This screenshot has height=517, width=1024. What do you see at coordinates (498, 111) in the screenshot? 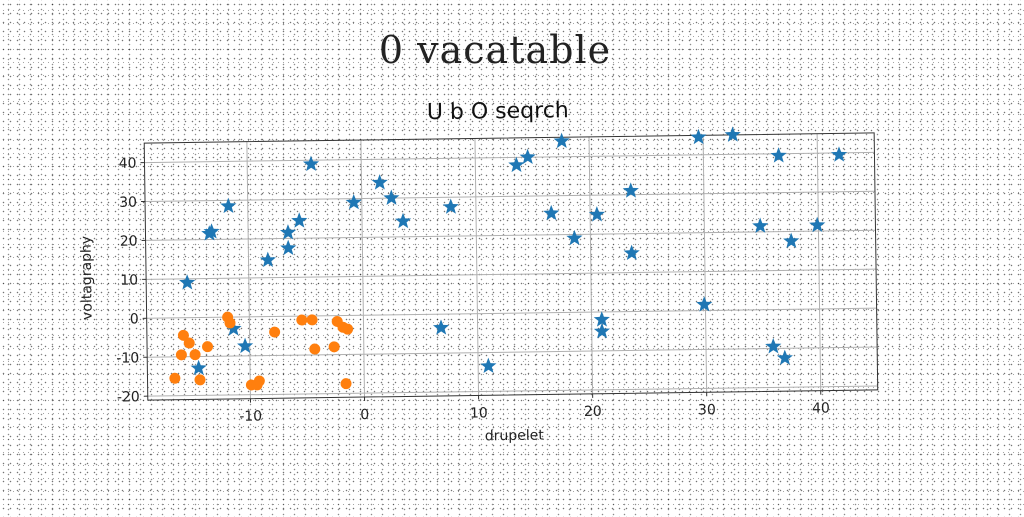
I see `chart-title: U b O seqrch` at bounding box center [498, 111].